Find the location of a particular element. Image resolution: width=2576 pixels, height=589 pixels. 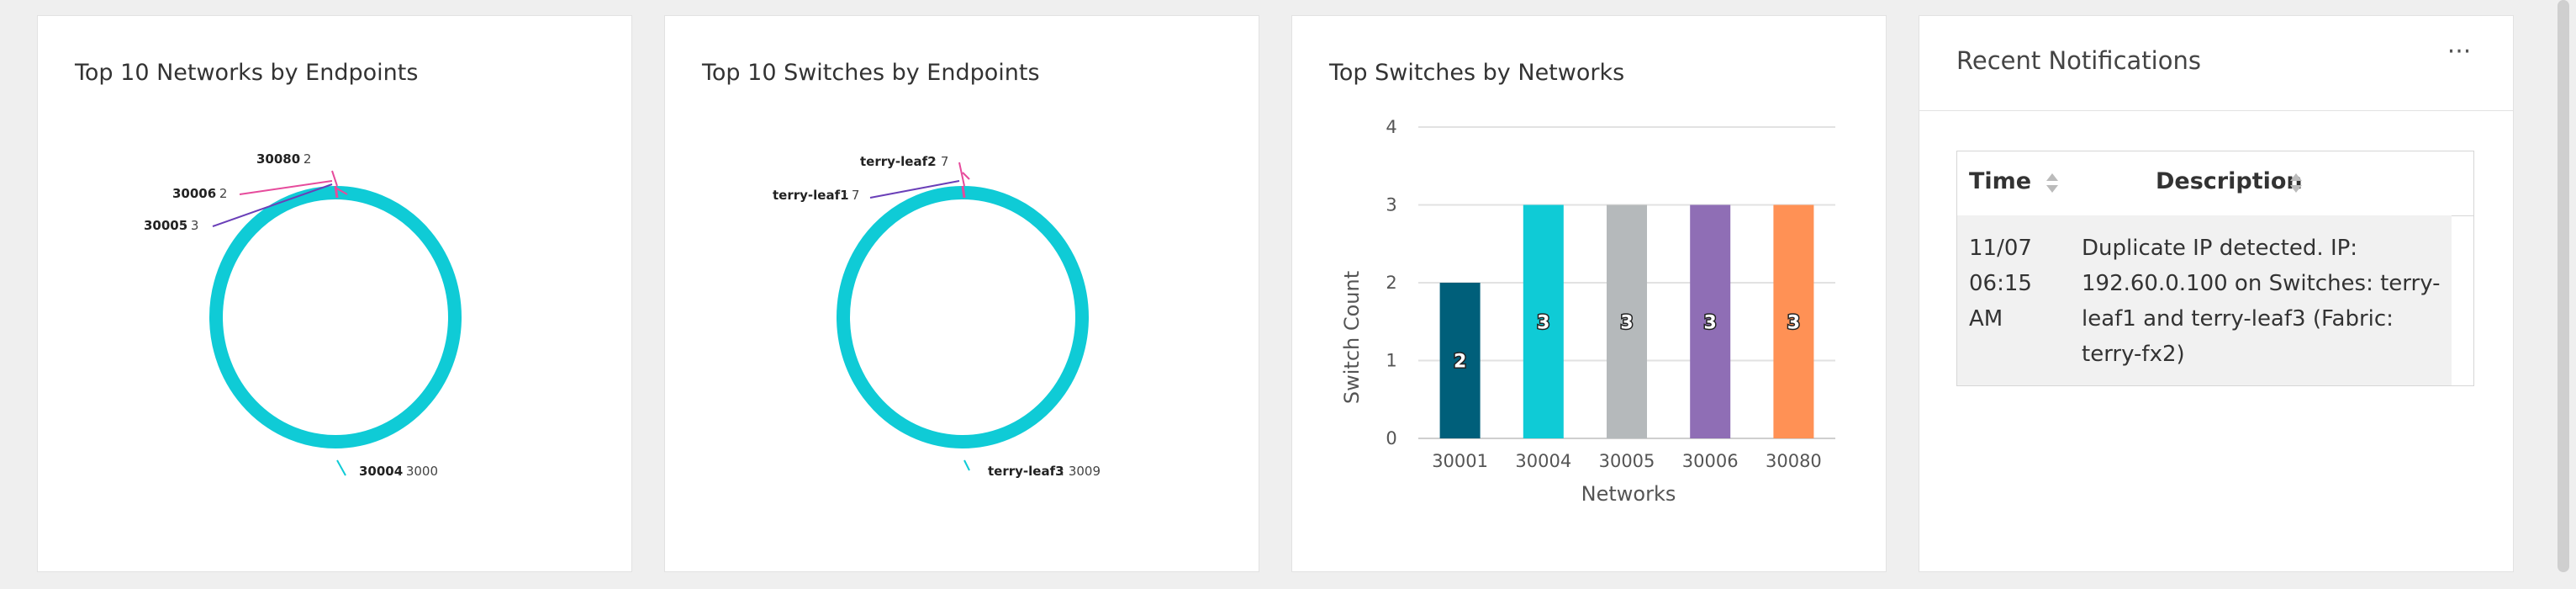

x-tick-label: 30004 is located at coordinates (1543, 461).